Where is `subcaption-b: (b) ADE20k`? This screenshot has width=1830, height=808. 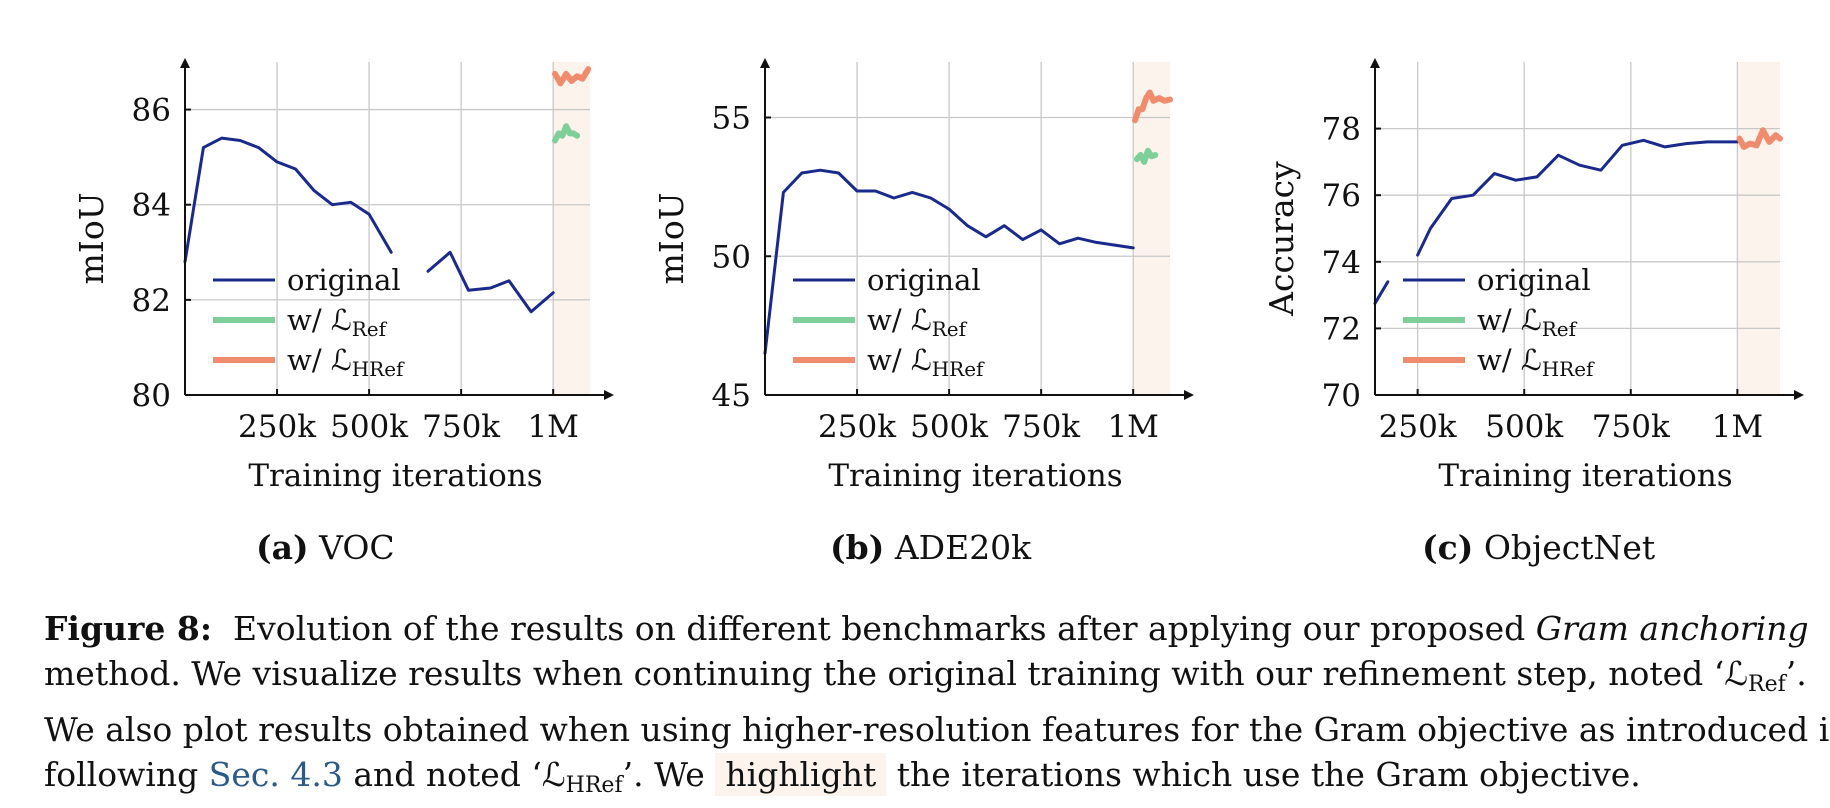
subcaption-b: (b) ADE20k is located at coordinates (930, 547).